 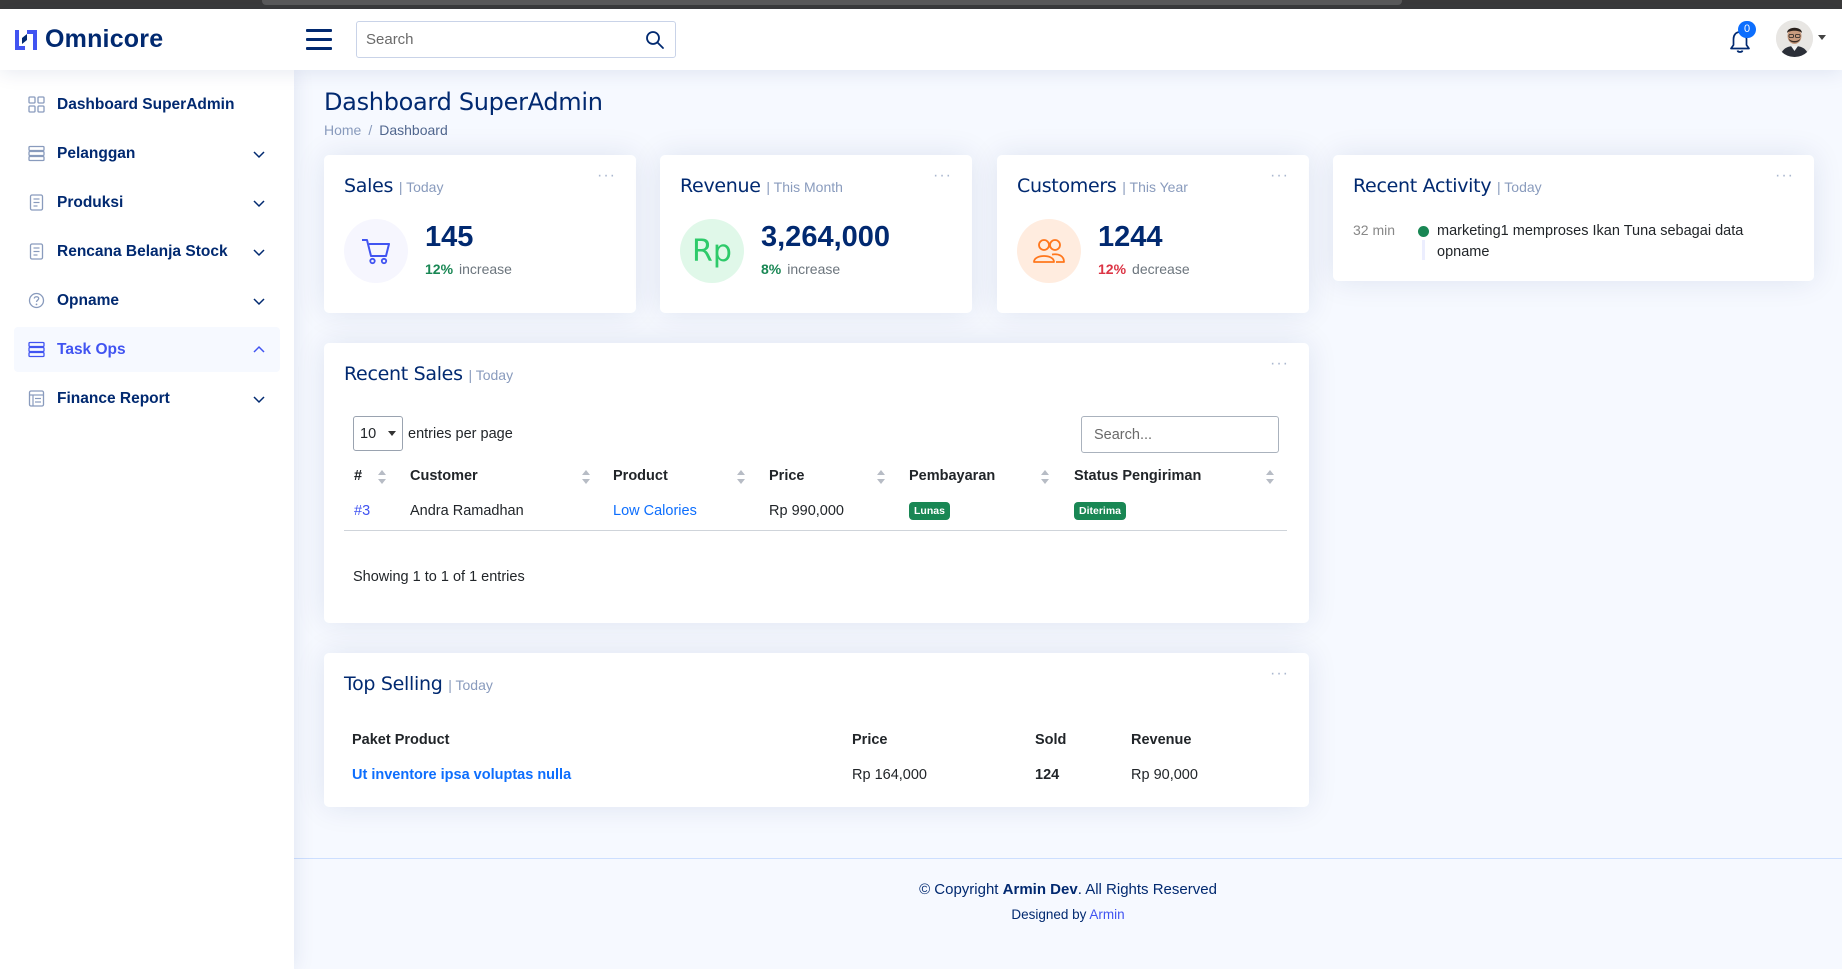 What do you see at coordinates (889, 775) in the screenshot?
I see `price-cell: Rp 164,000` at bounding box center [889, 775].